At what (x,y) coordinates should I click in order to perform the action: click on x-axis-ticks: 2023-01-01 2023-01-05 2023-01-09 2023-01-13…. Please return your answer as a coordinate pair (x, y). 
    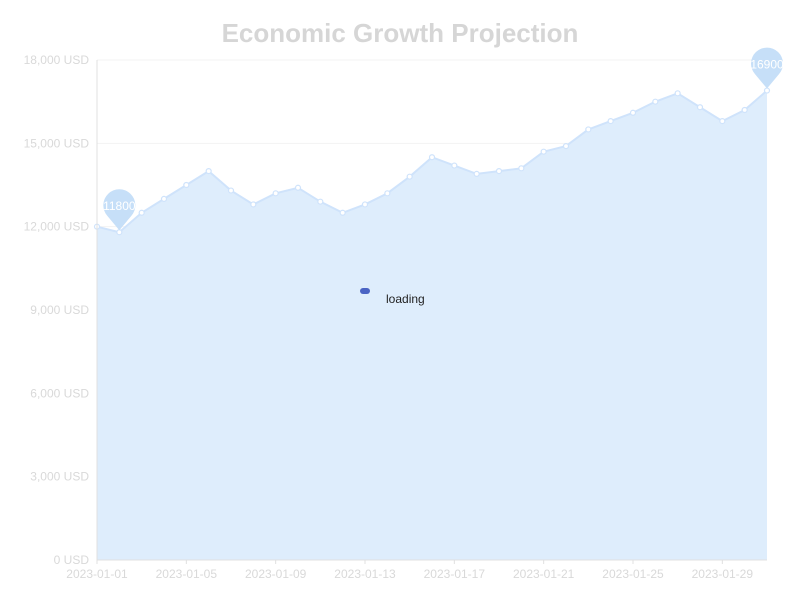
    Looking at the image, I should click on (409, 570).